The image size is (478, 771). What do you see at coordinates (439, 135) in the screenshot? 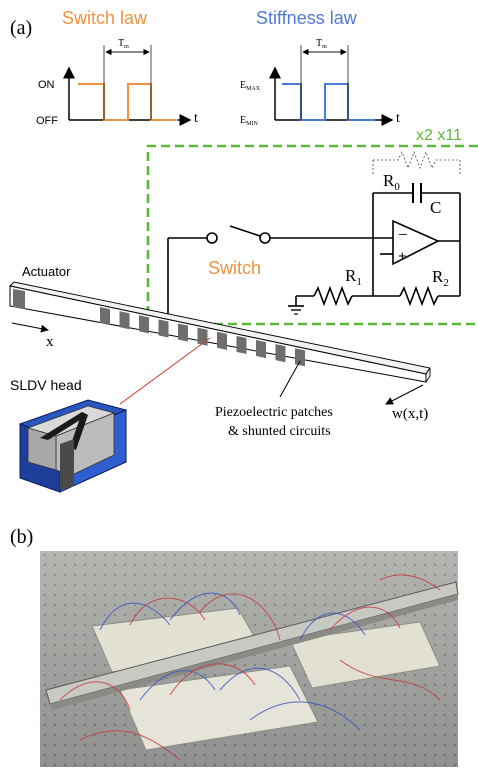
I see `multiplier-label: x2 x11` at bounding box center [439, 135].